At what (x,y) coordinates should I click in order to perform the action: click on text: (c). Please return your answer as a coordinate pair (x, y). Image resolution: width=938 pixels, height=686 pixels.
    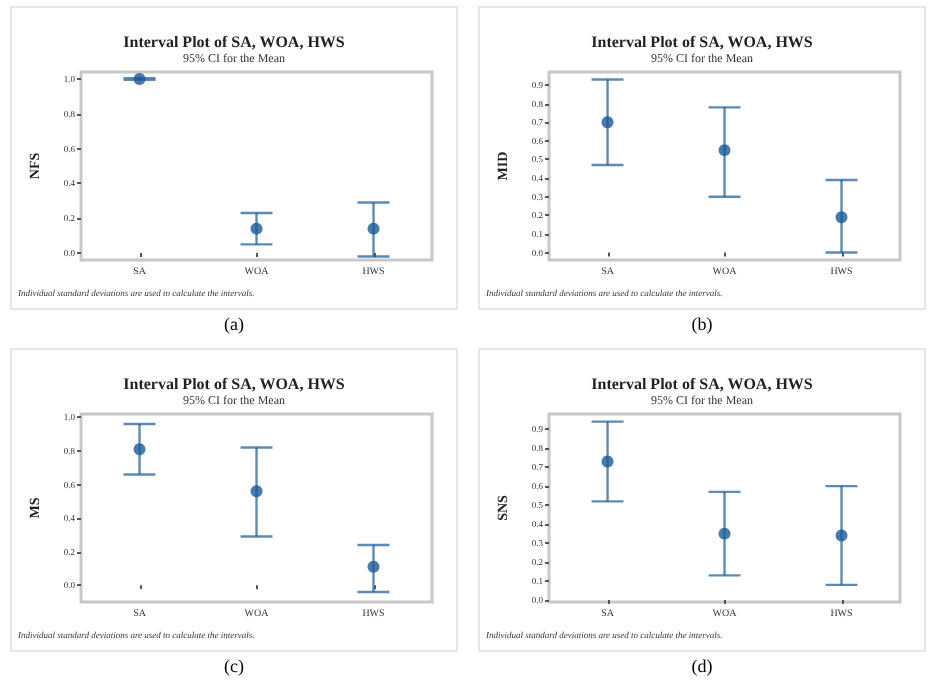
    Looking at the image, I should click on (234, 665).